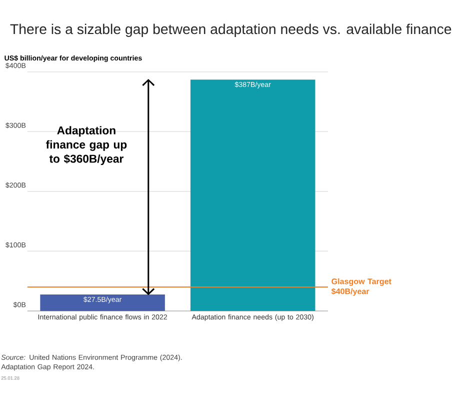  Describe the element at coordinates (86, 145) in the screenshot. I see `annotation: Adaptation finance gap up to $360B/year` at that location.